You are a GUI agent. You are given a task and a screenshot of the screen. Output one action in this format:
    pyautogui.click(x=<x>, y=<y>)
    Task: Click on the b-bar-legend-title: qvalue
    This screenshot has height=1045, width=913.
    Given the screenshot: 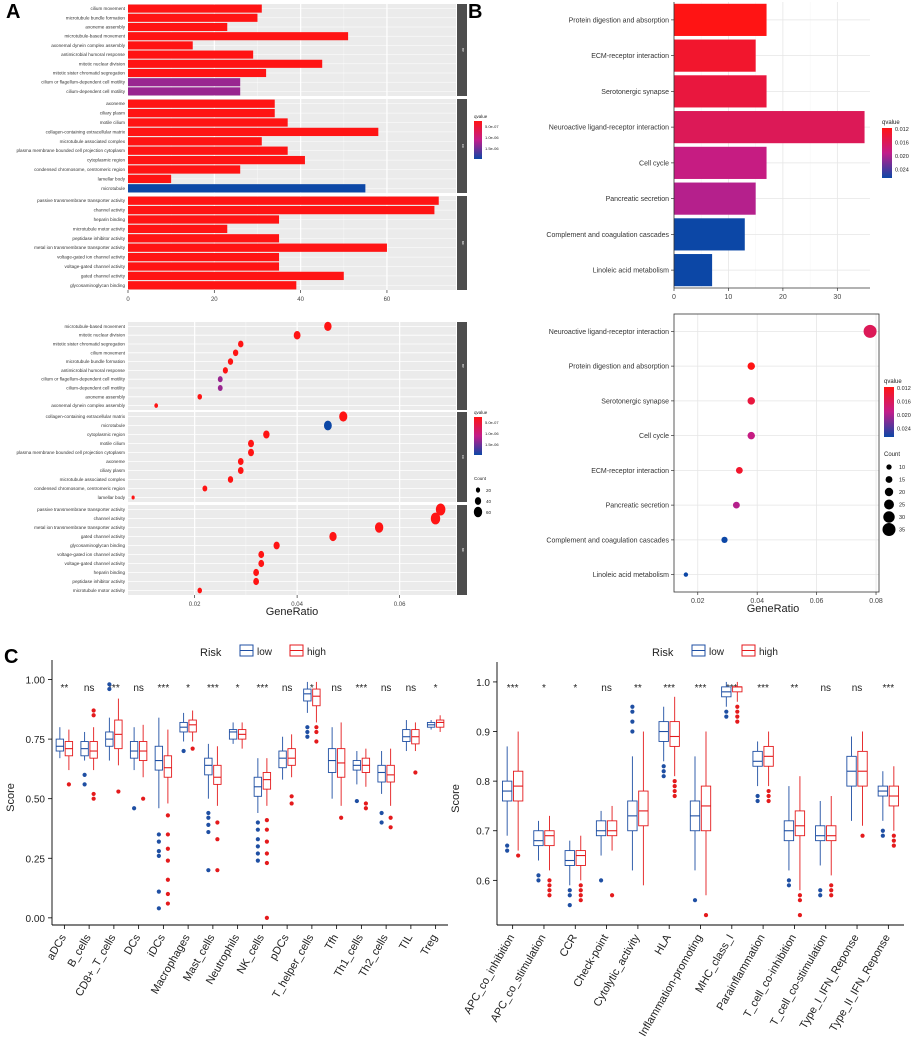 What is the action you would take?
    pyautogui.click(x=891, y=123)
    